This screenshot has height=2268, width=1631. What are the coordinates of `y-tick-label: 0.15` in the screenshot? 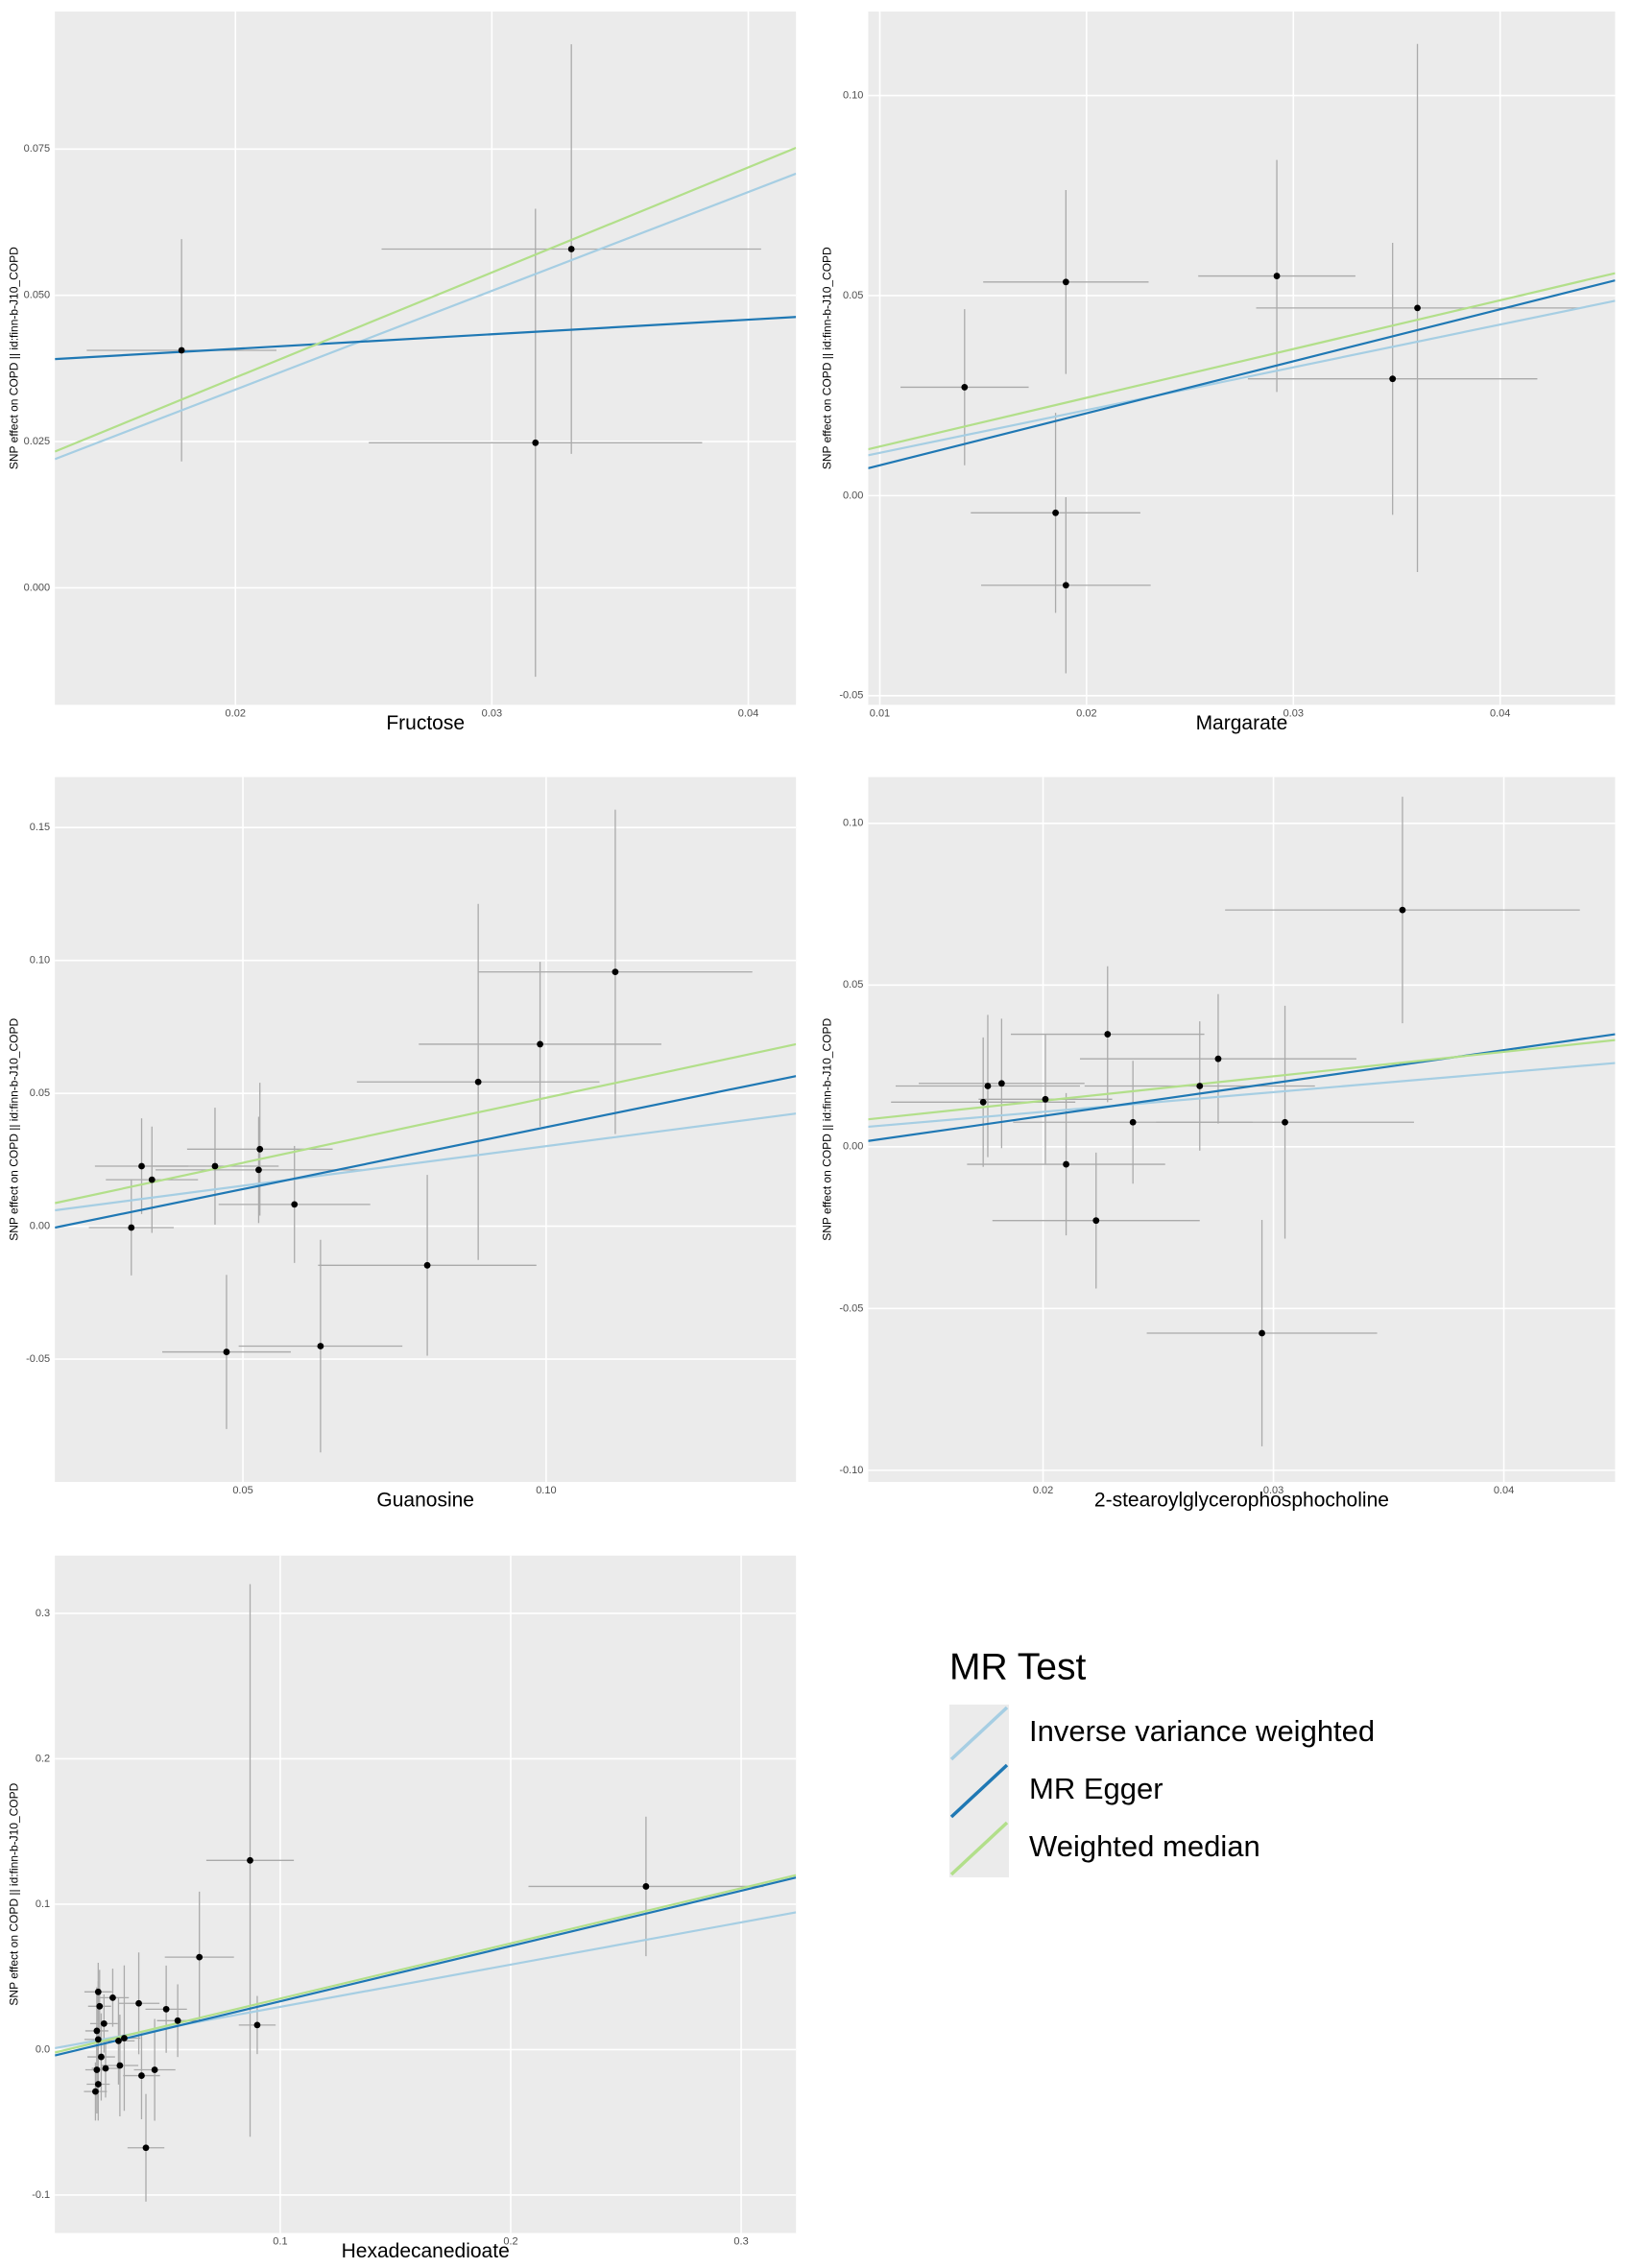 It's located at (40, 827).